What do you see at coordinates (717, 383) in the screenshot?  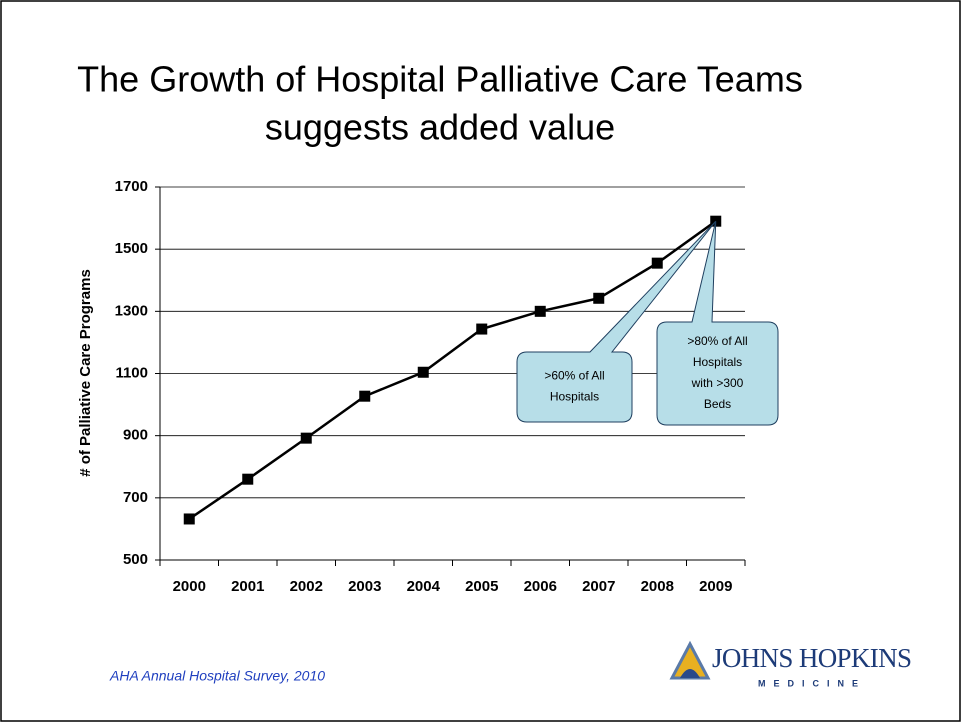 I see `callout-text: with >300` at bounding box center [717, 383].